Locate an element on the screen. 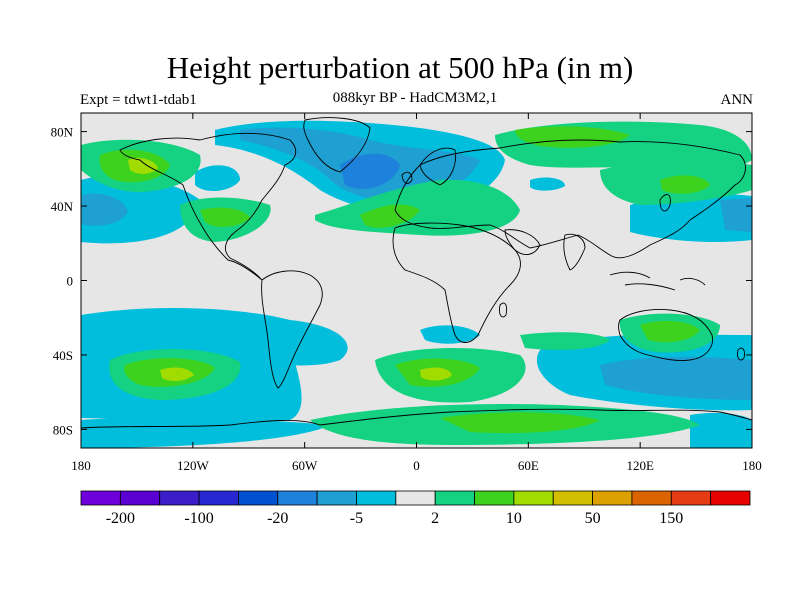  antarctic-high-core is located at coordinates (520, 423).